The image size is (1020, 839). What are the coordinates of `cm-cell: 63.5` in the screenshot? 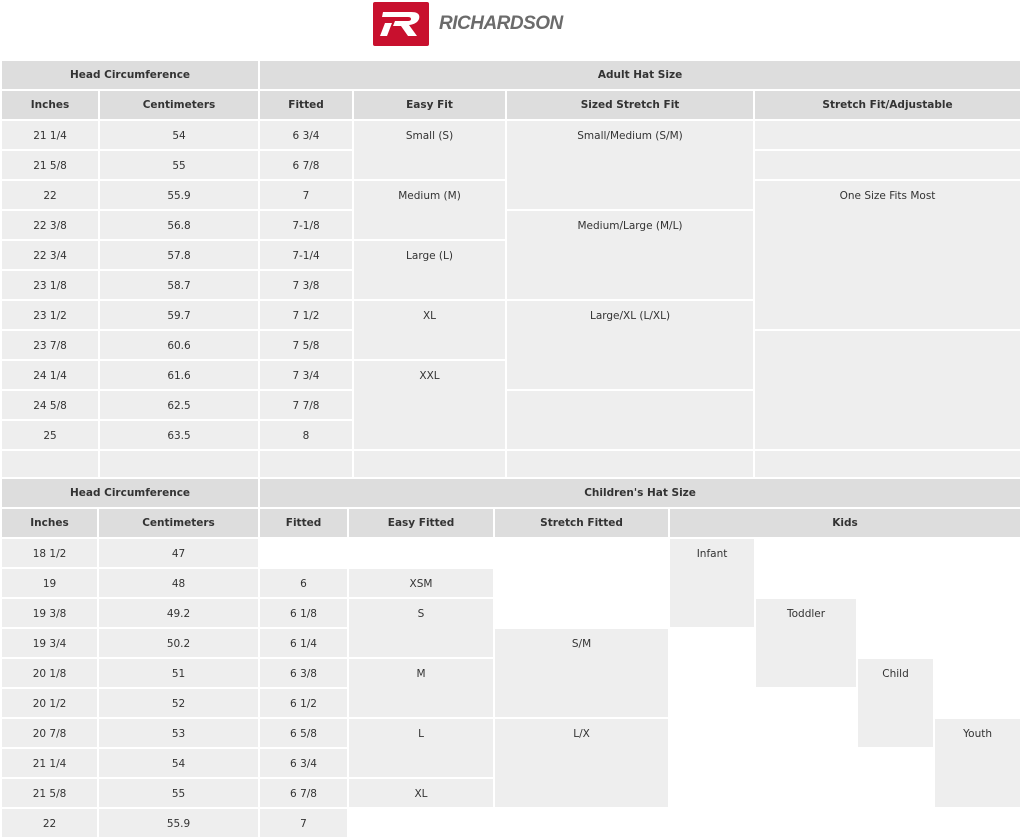 It's located at (179, 435).